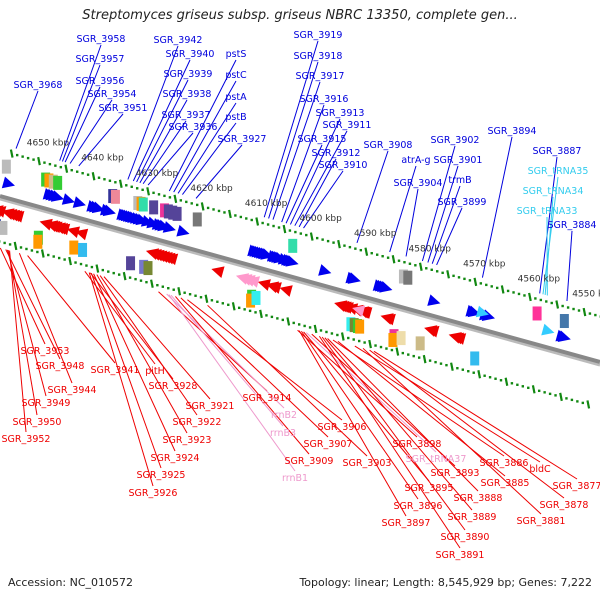 This screenshot has height=600, width=600. Describe the element at coordinates (318, 56) in the screenshot. I see `gene-label-top: SGR_3918` at that location.